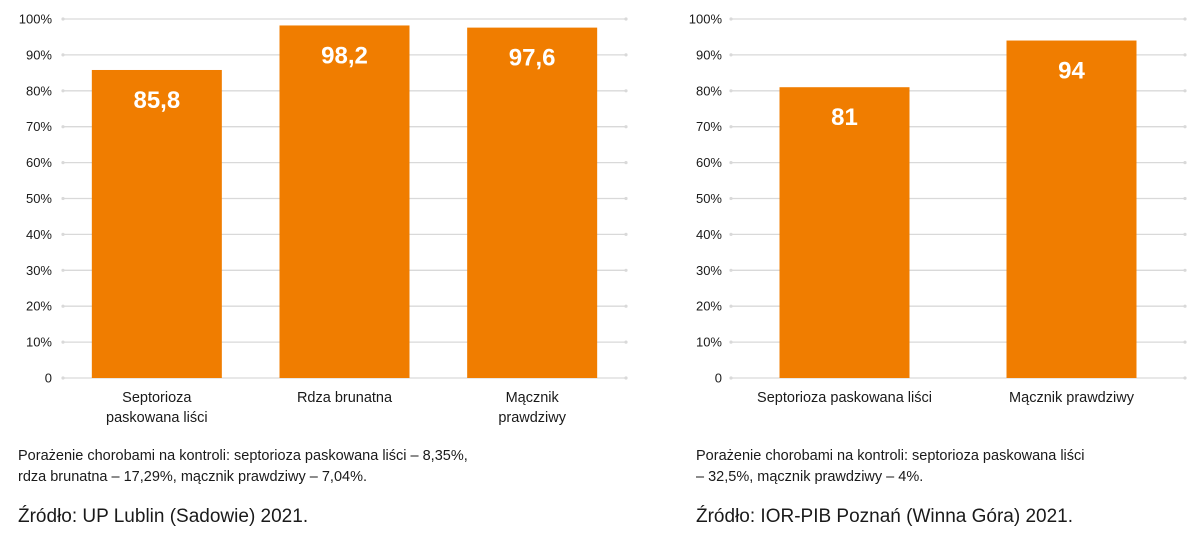 The height and width of the screenshot is (537, 1204). I want to click on source-left: Źródło: UP Lublin (Sadowie) 2021., so click(163, 516).